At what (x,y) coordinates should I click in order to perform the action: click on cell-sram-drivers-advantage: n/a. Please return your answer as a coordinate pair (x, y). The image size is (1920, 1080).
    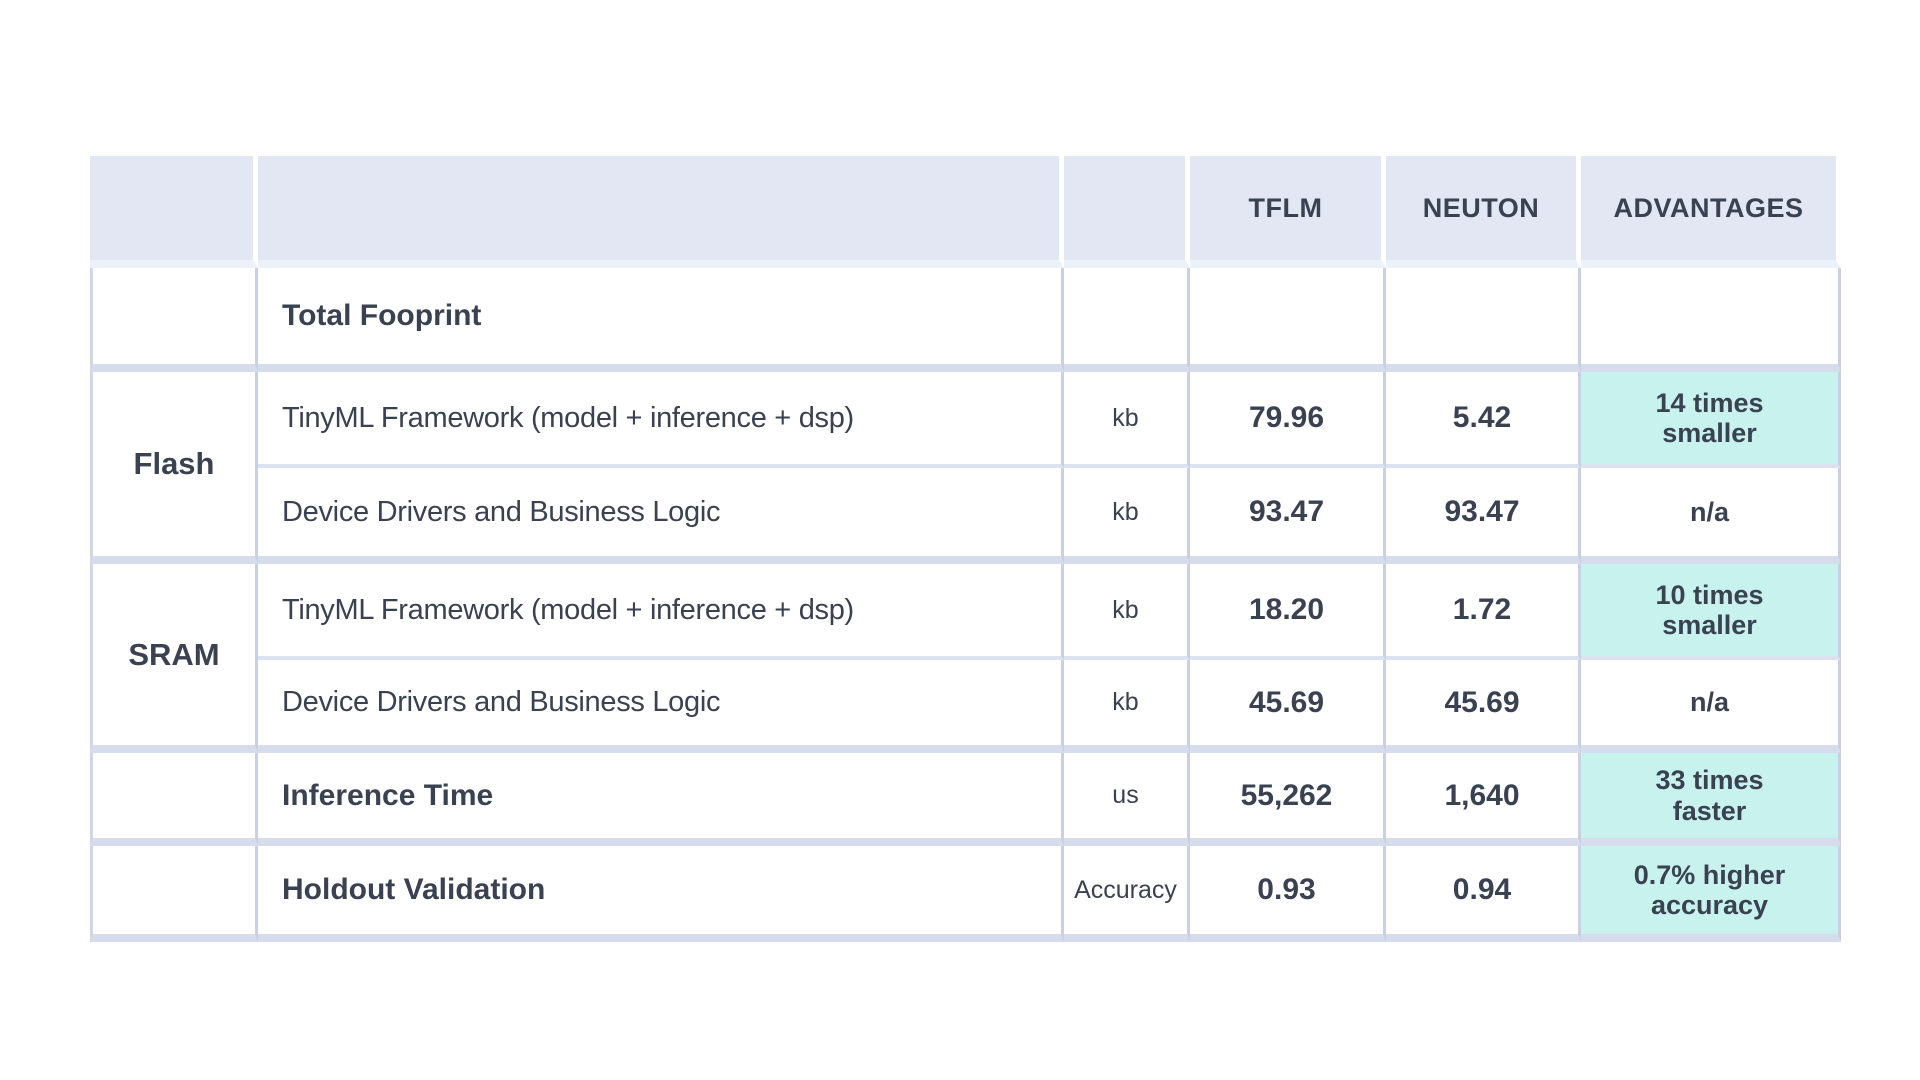
    Looking at the image, I should click on (1711, 706).